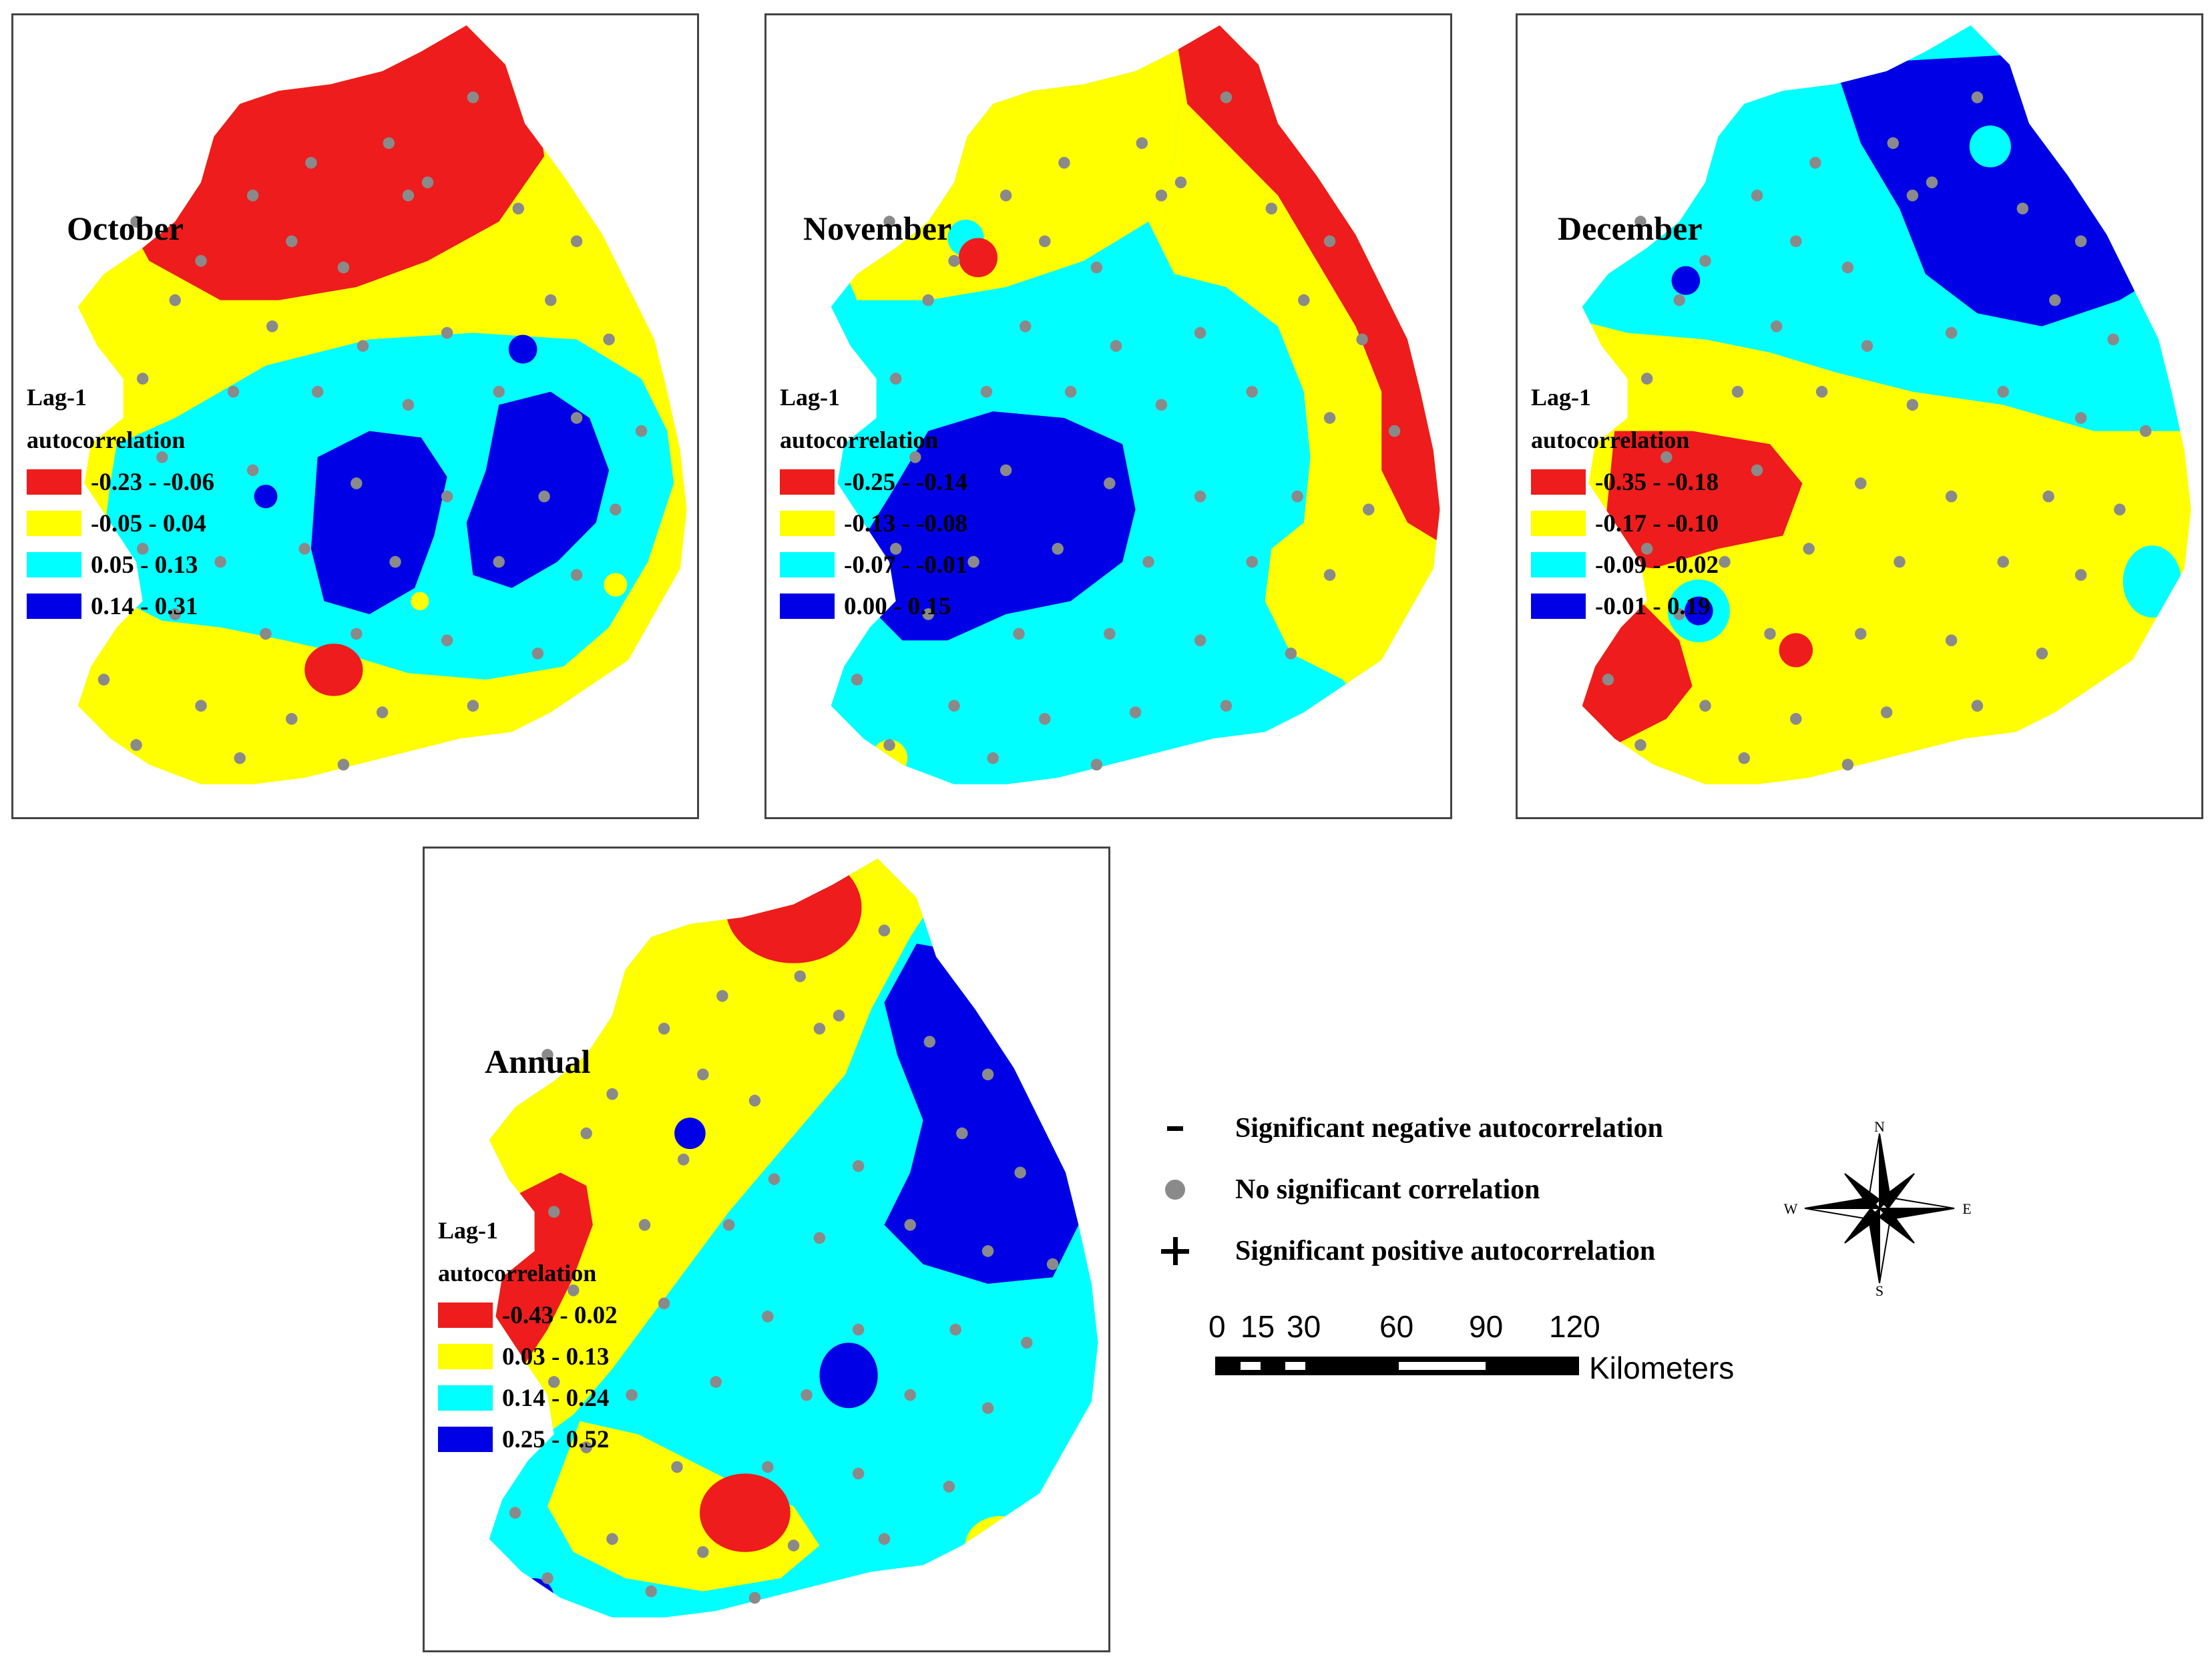 The image size is (2212, 1659). Describe the element at coordinates (1347, 1190) in the screenshot. I see `legend-item-none: No significant correlation` at that location.